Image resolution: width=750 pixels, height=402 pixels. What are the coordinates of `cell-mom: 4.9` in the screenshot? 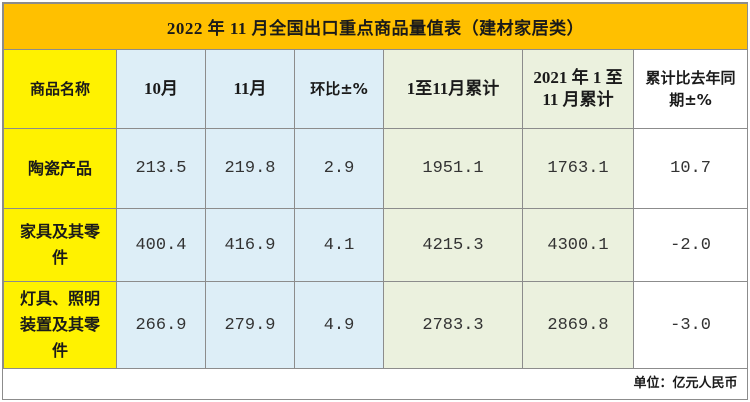 It's located at (339, 325).